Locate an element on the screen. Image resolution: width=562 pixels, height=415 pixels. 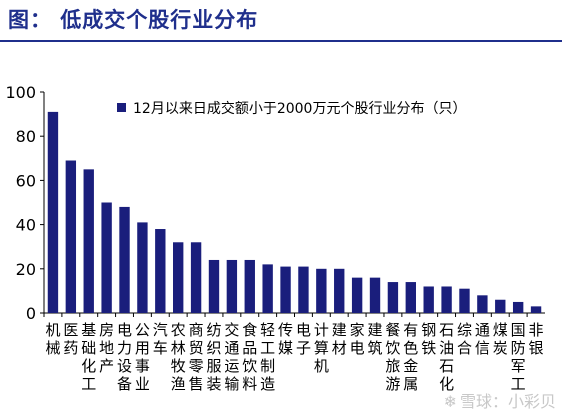
svg-text: 售 is located at coordinates (196, 384).